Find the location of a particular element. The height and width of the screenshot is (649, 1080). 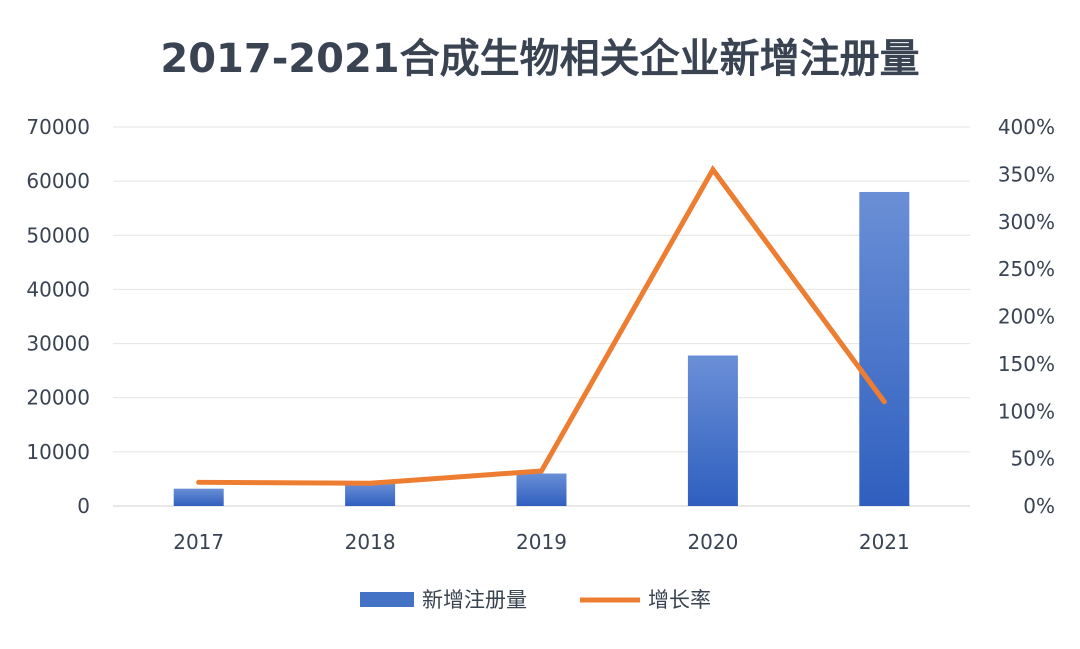

legend: 新增注册量 增长率 is located at coordinates (535, 600).